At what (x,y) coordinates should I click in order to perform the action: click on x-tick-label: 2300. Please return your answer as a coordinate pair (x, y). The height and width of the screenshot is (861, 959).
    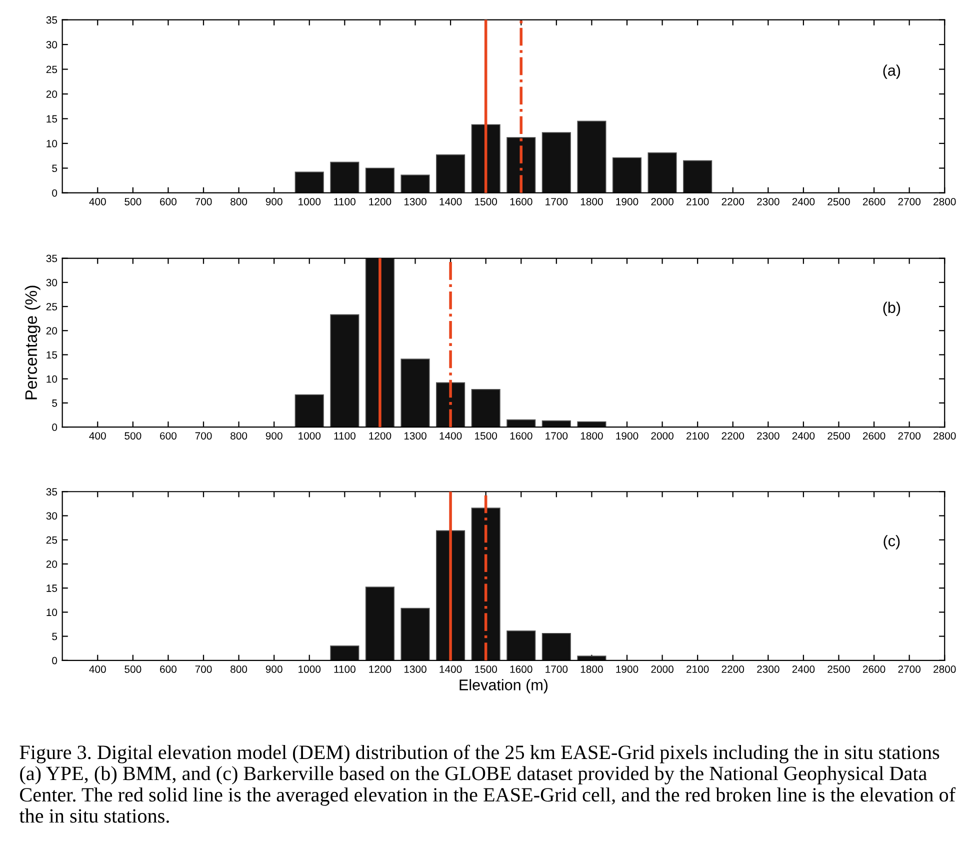
    Looking at the image, I should click on (768, 669).